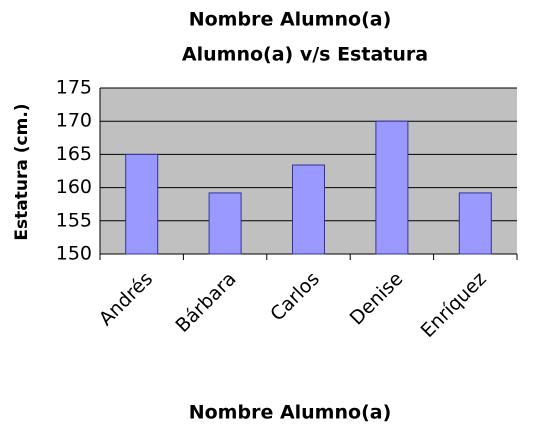 The image size is (537, 429). What do you see at coordinates (454, 305) in the screenshot?
I see `x-tick-label: Enríquez` at bounding box center [454, 305].